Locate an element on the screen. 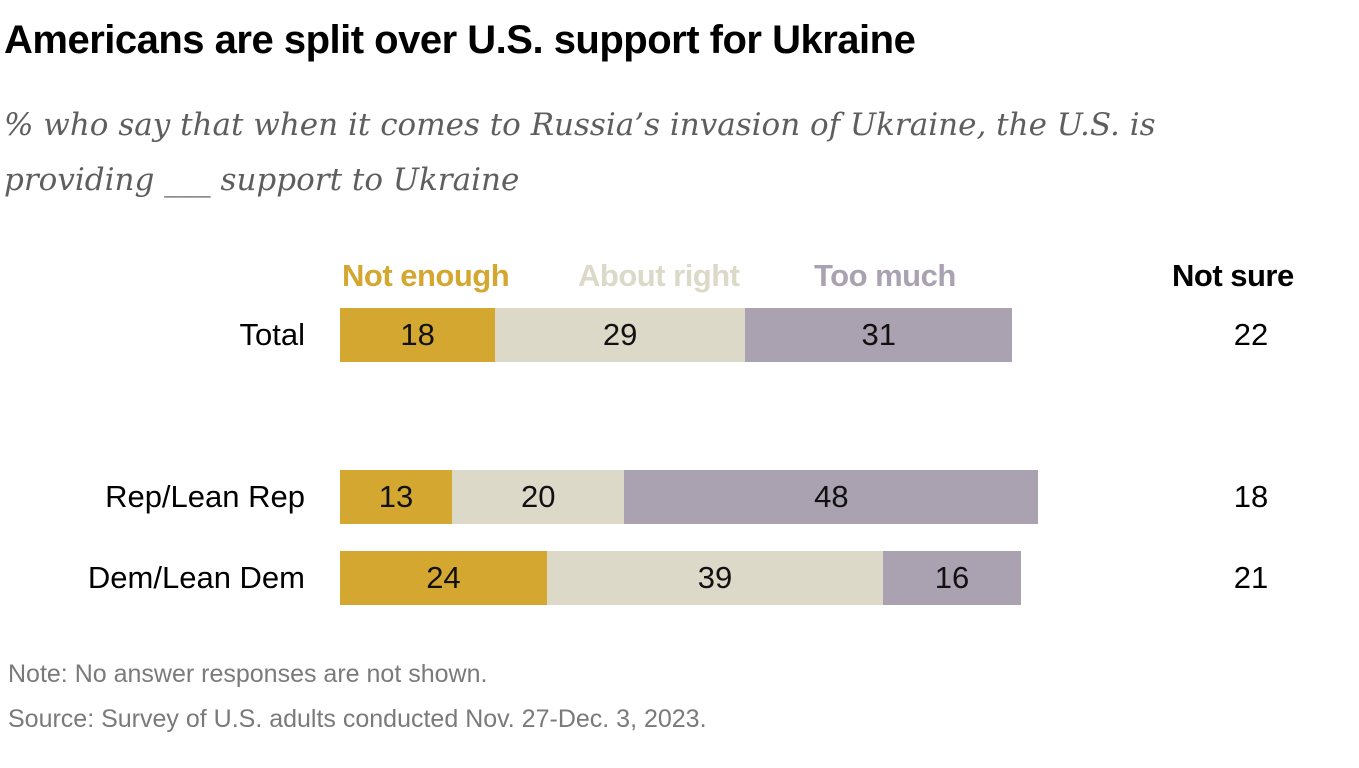 This screenshot has height=768, width=1359. row-label: Rep/Lean Rep is located at coordinates (205, 496).